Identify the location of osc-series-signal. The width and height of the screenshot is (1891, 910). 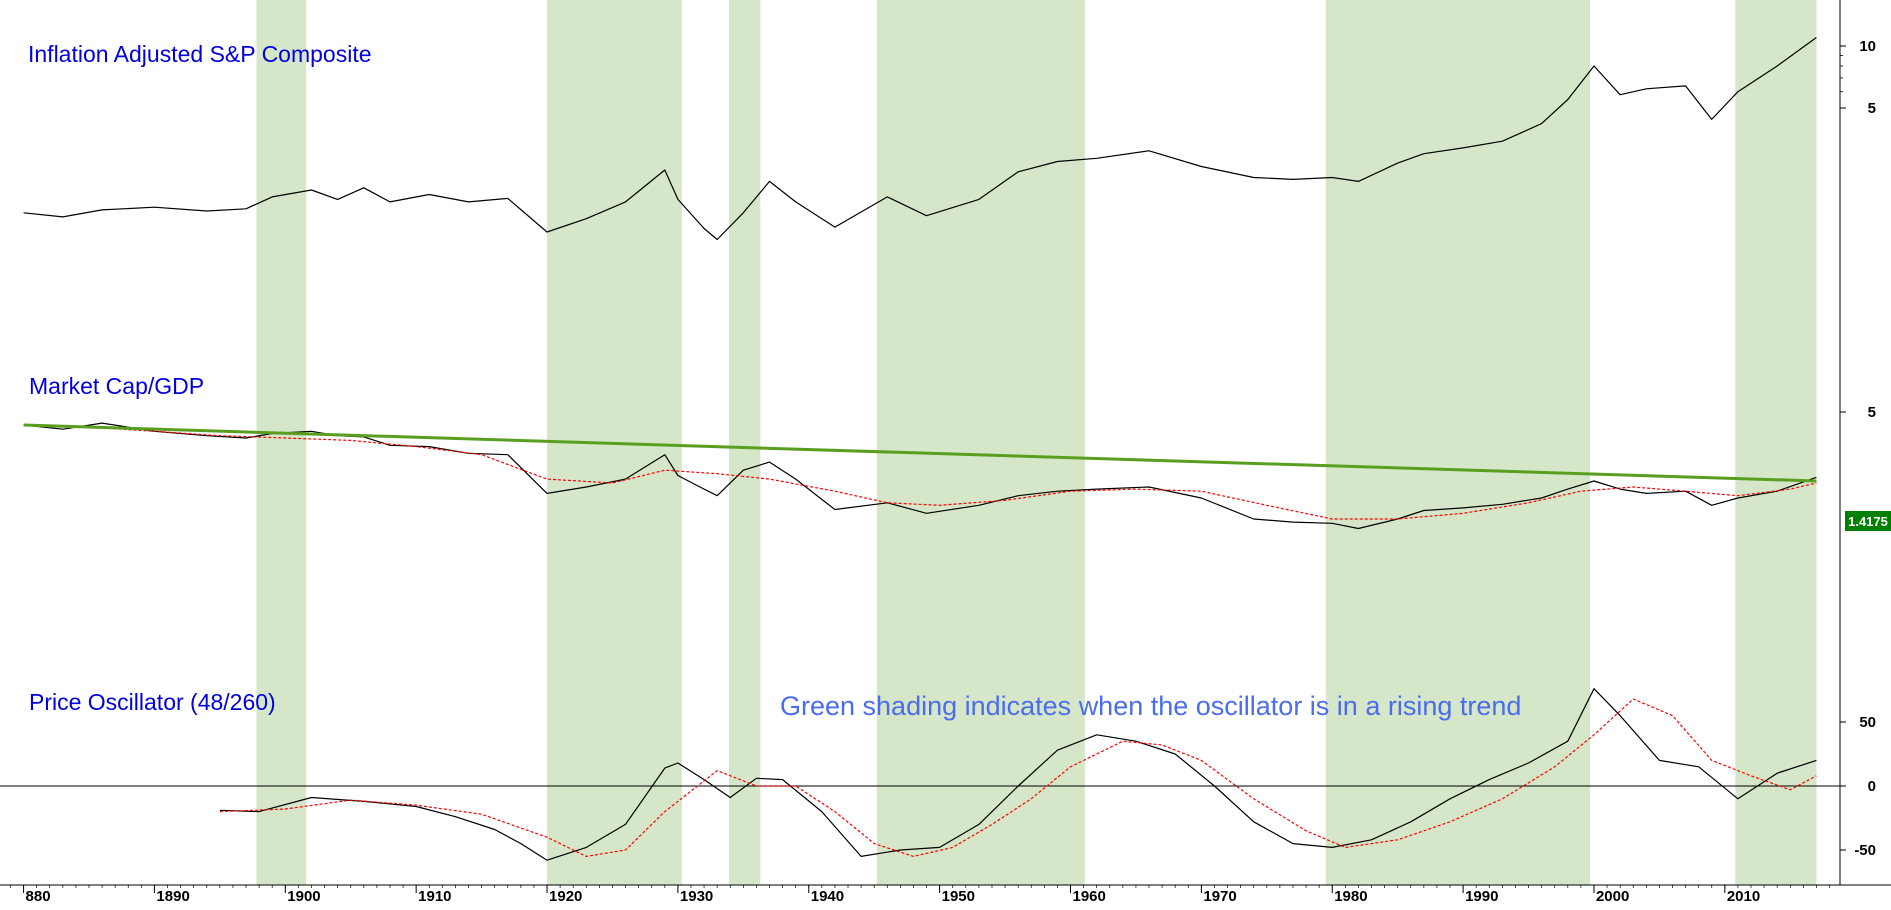
(1018, 778).